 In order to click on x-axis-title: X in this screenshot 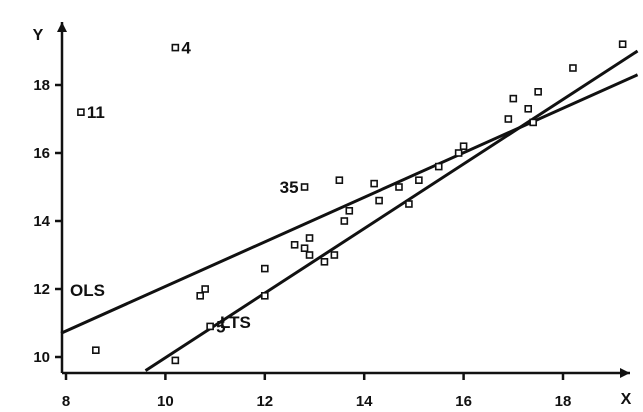, I will do `click(626, 399)`.